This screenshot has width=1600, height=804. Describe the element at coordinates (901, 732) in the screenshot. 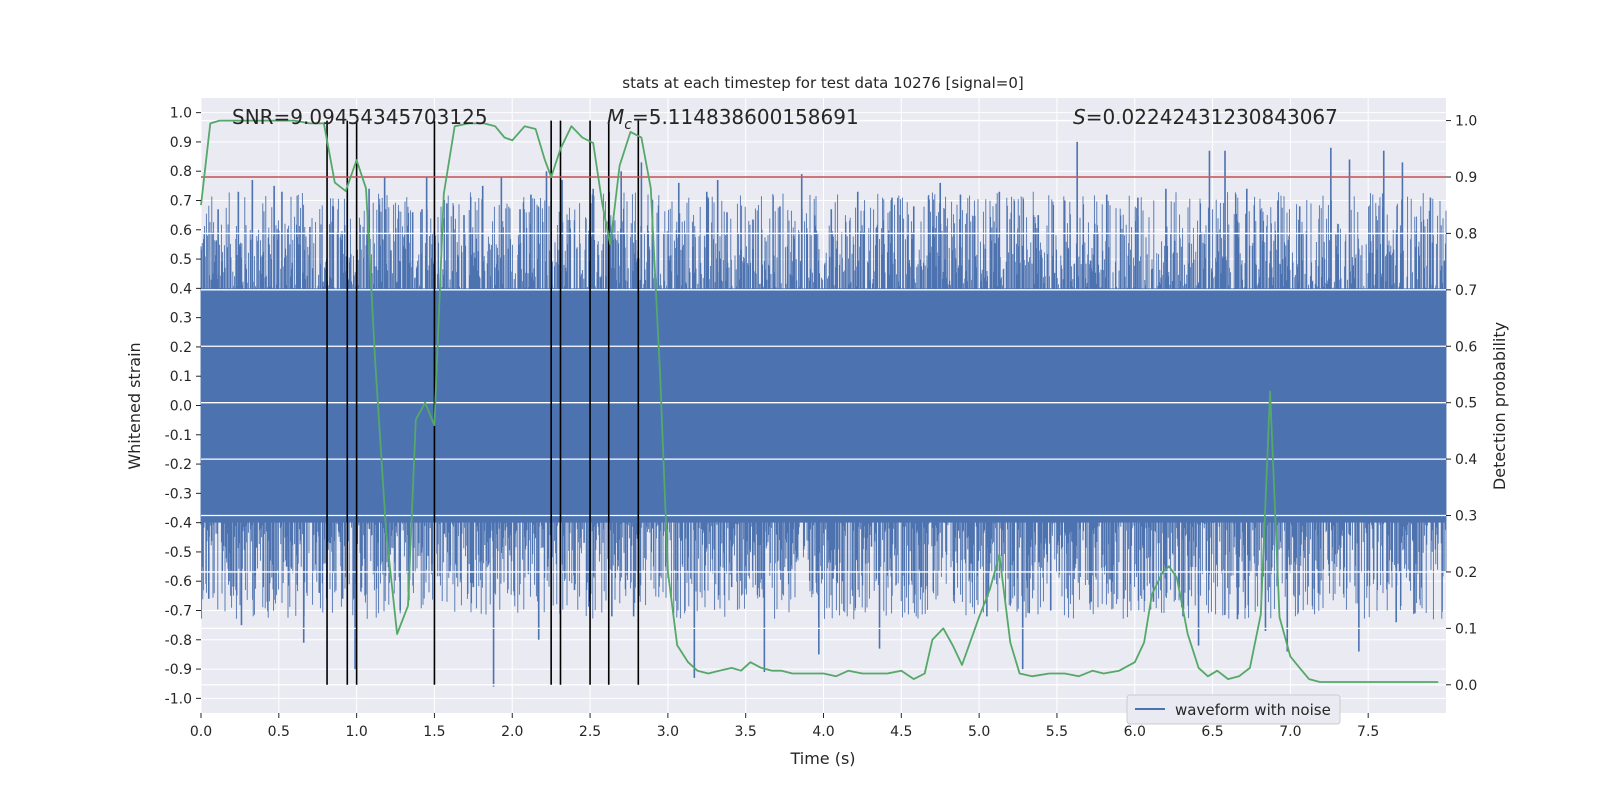

I see `x-tick-label: 4.5` at that location.